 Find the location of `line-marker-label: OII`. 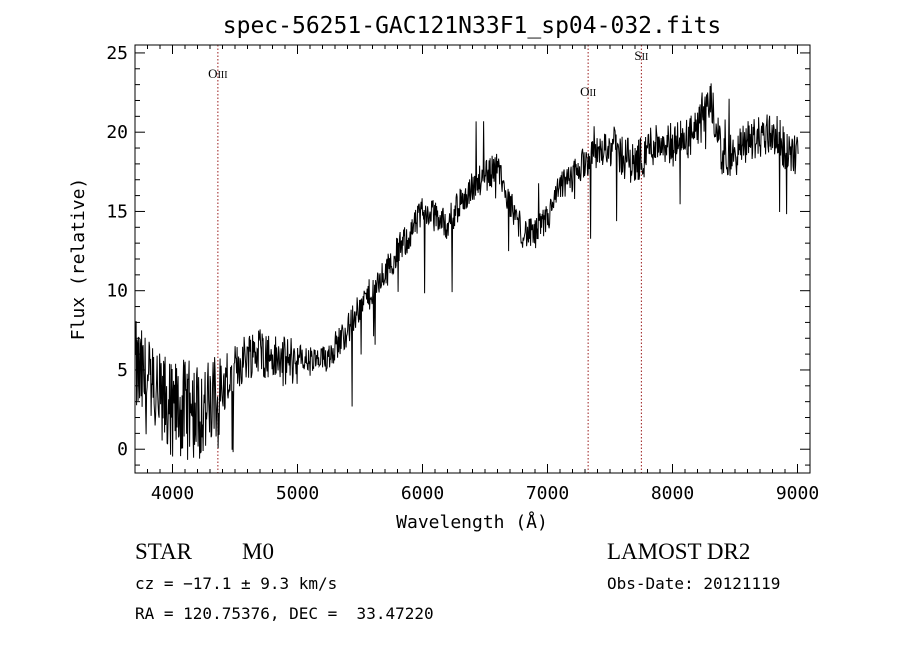

line-marker-label: OII is located at coordinates (588, 91).